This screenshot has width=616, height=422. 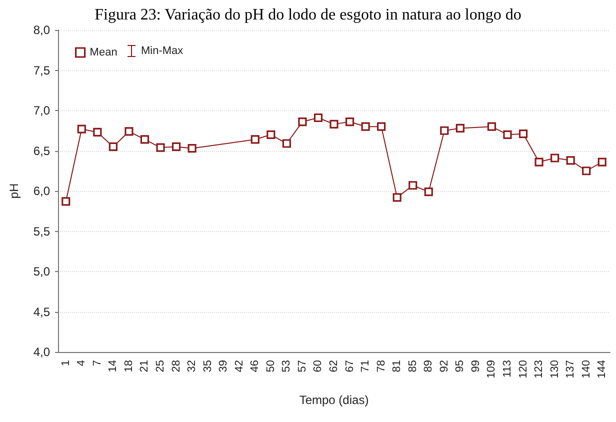 I want to click on x-tick-label: 46, so click(x=255, y=366).